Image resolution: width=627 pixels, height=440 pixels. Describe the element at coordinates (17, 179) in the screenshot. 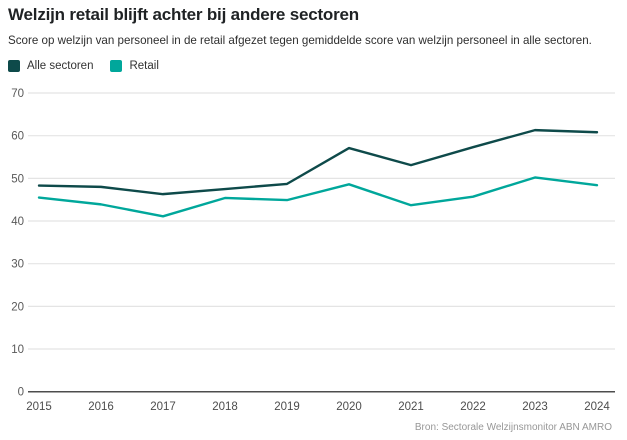

I see `y-tick-label: 50` at that location.